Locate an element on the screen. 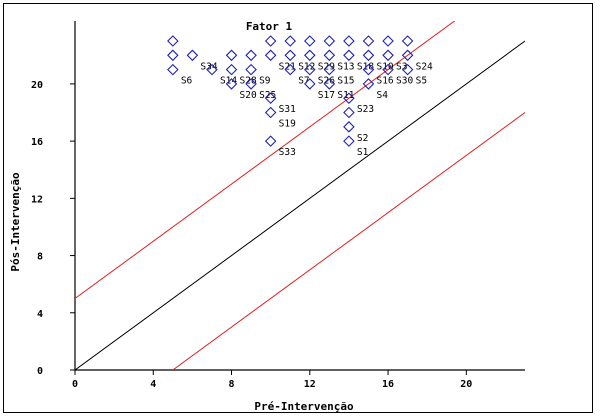  data-point-label: S1 is located at coordinates (363, 152).